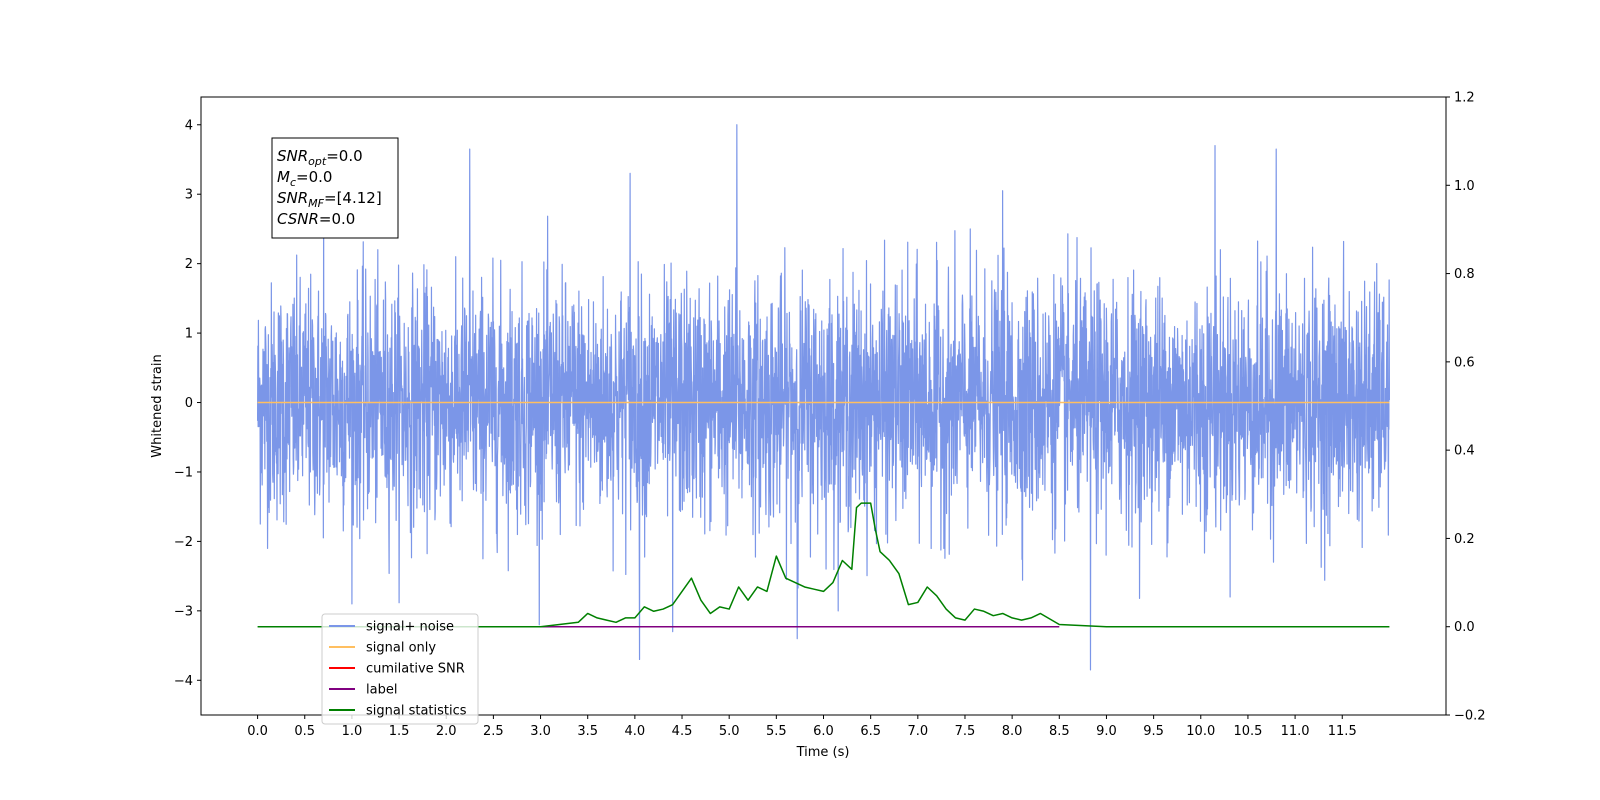 The height and width of the screenshot is (800, 1600). What do you see at coordinates (823, 731) in the screenshot?
I see `x-tick-label: 6.0` at bounding box center [823, 731].